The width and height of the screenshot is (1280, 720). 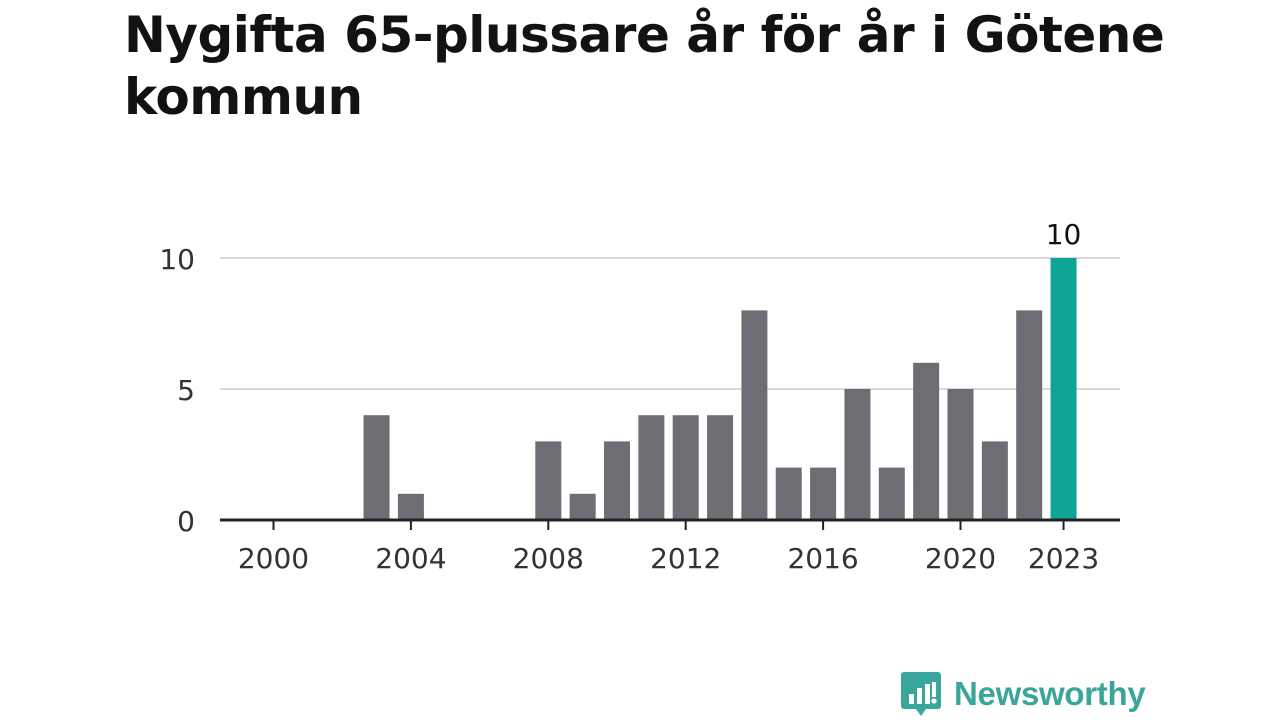 What do you see at coordinates (1050, 693) in the screenshot?
I see `brand-name: Newsworthy` at bounding box center [1050, 693].